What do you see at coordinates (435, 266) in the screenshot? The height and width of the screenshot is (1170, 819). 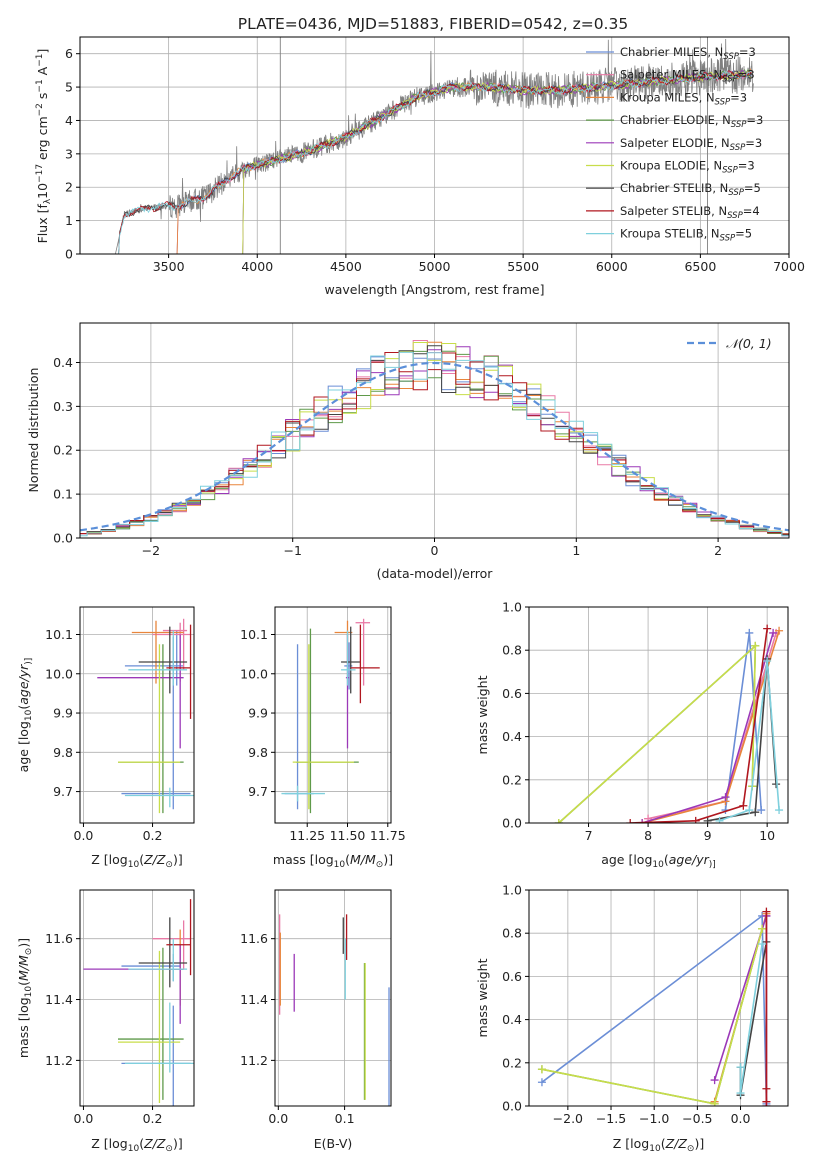 I see `x-tick-label: 5000` at bounding box center [435, 266].